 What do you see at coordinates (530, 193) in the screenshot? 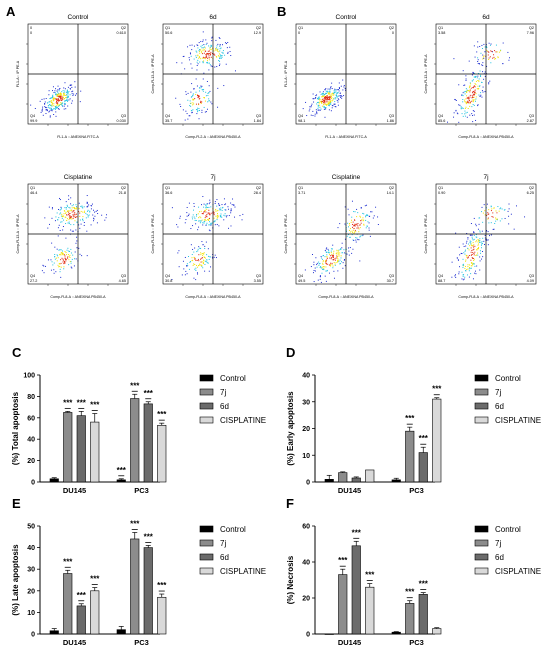
I see `quadrant-q2-value: 6.25` at bounding box center [530, 193].